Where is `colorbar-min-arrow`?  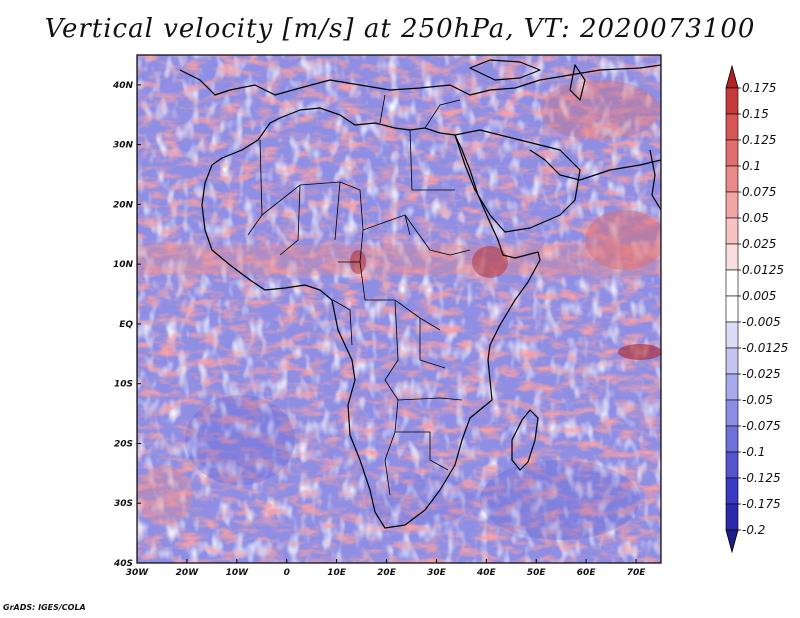 colorbar-min-arrow is located at coordinates (732, 541).